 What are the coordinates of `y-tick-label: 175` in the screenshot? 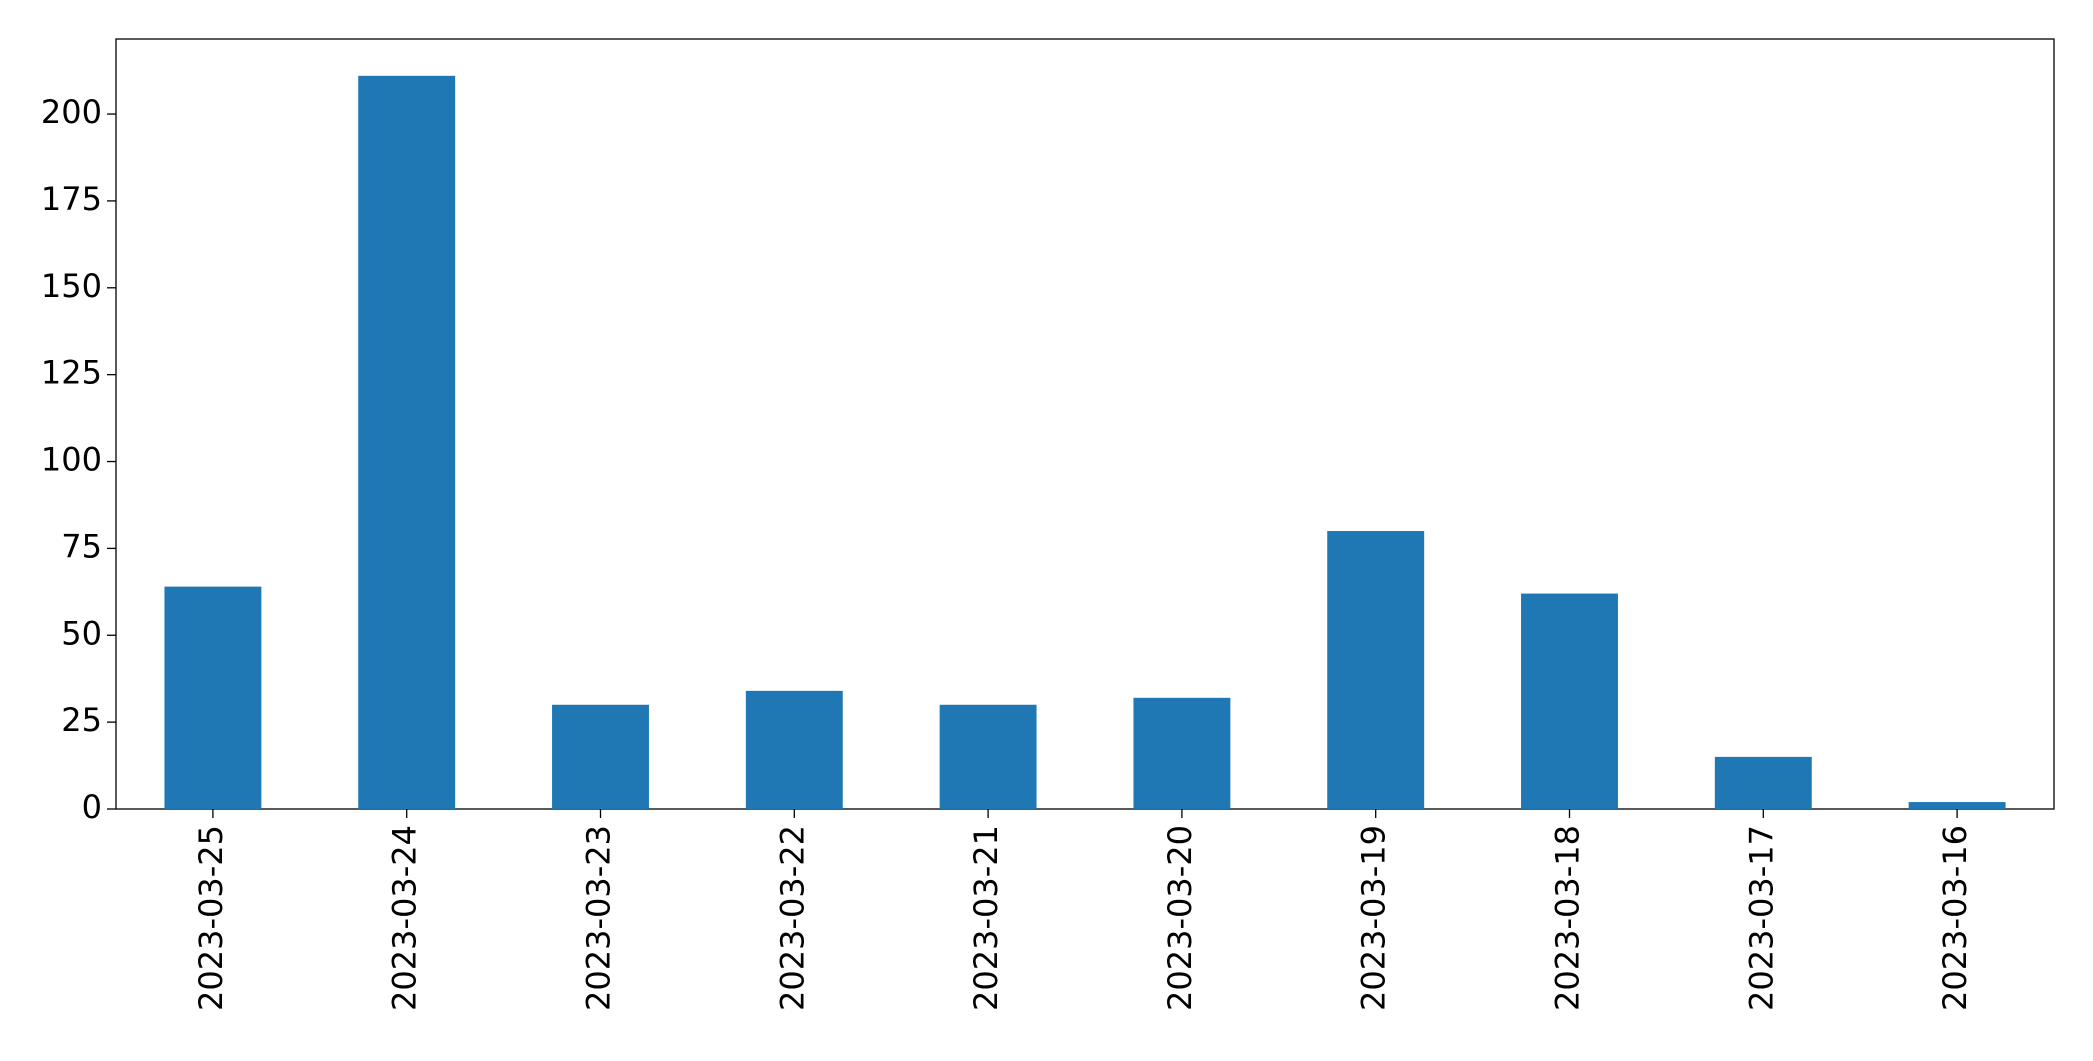 It's located at (71, 199).